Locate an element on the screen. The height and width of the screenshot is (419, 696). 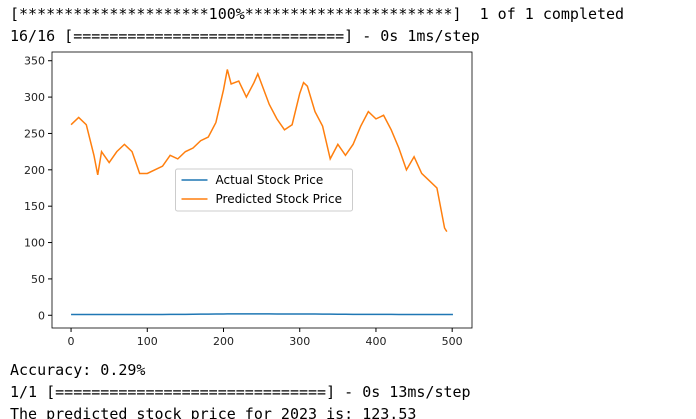
y-tick-label: 0 is located at coordinates (41, 315).